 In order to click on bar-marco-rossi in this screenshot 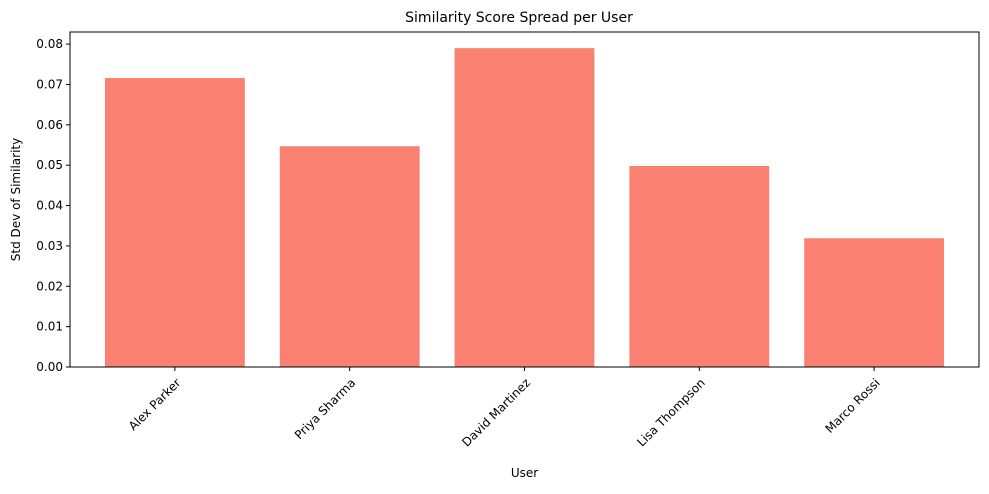, I will do `click(874, 302)`.